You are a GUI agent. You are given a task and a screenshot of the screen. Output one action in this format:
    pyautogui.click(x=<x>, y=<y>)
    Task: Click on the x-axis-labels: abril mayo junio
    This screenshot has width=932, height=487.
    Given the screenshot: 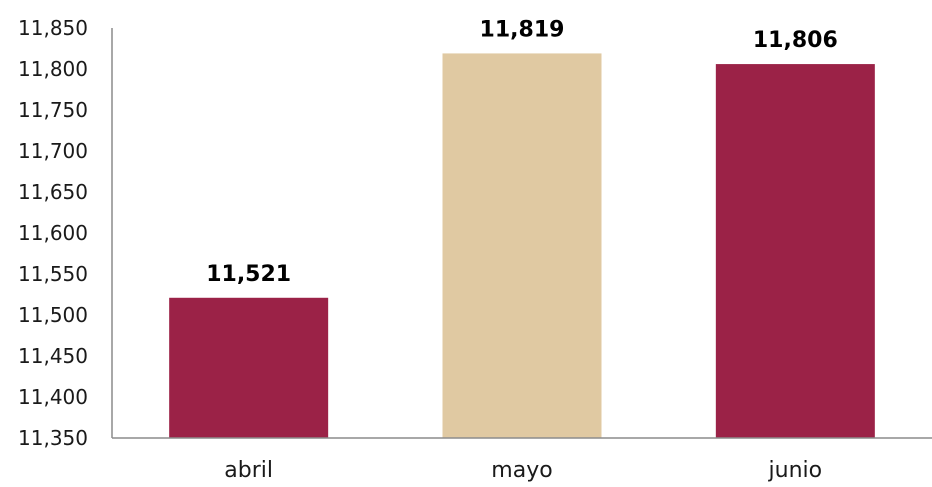 What is the action you would take?
    pyautogui.click(x=523, y=470)
    